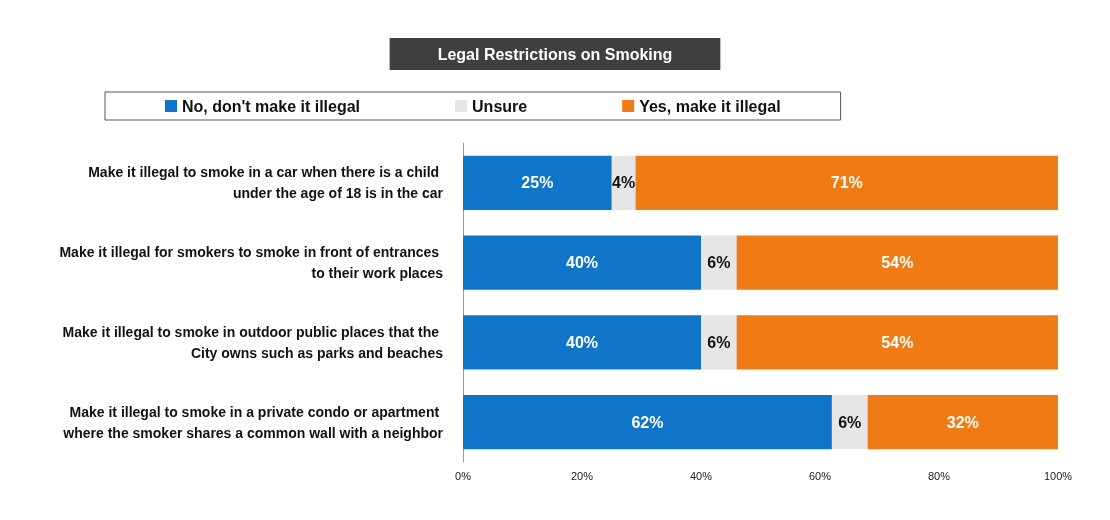 Image resolution: width=1110 pixels, height=520 pixels. I want to click on legend-label: Yes, make it illegal, so click(710, 106).